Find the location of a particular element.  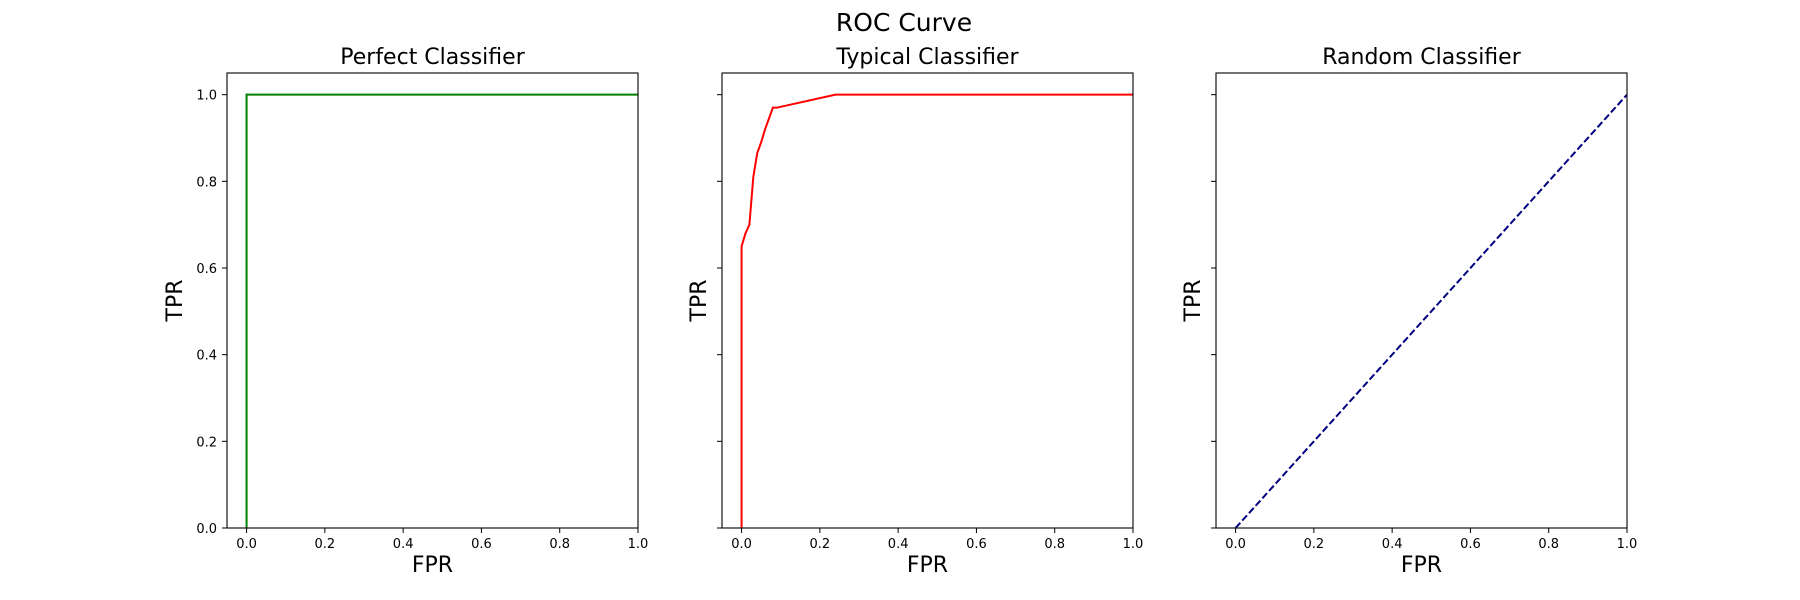

random-xtick-label: 0.2 is located at coordinates (1314, 544).